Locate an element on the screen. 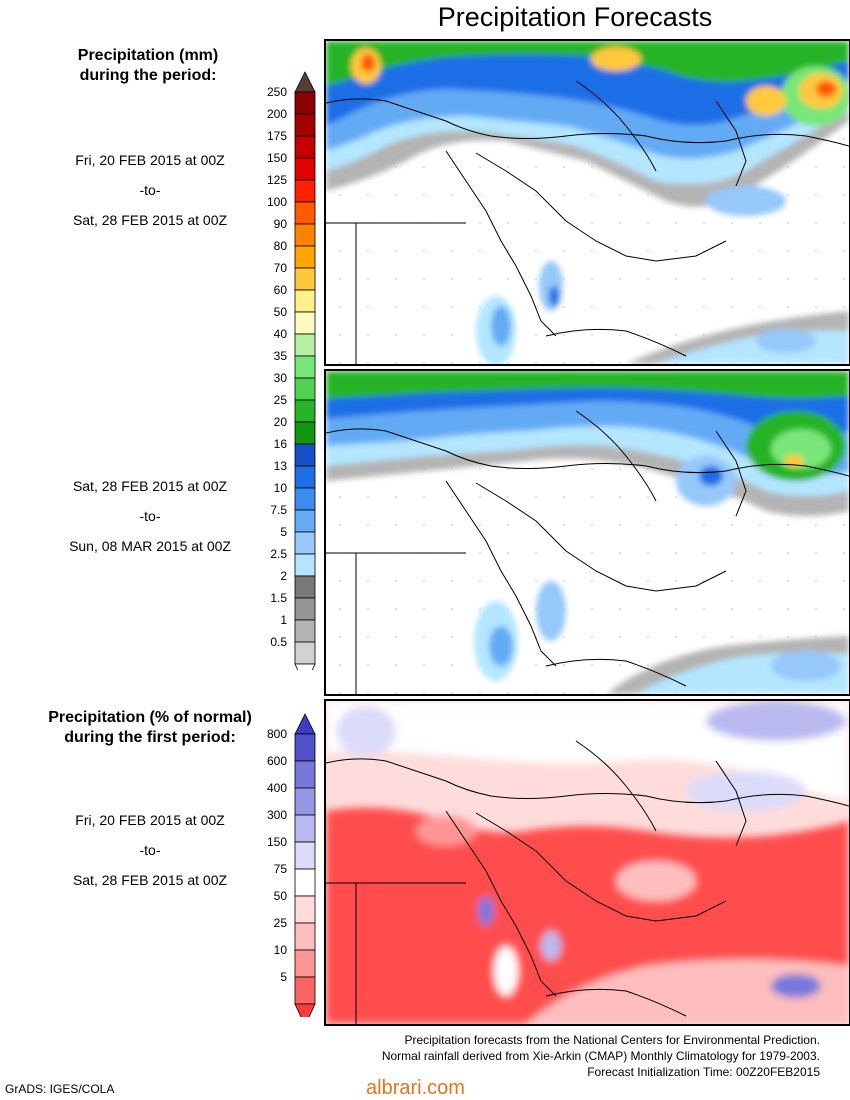  scale-tick-label: 0.5 is located at coordinates (278, 642).